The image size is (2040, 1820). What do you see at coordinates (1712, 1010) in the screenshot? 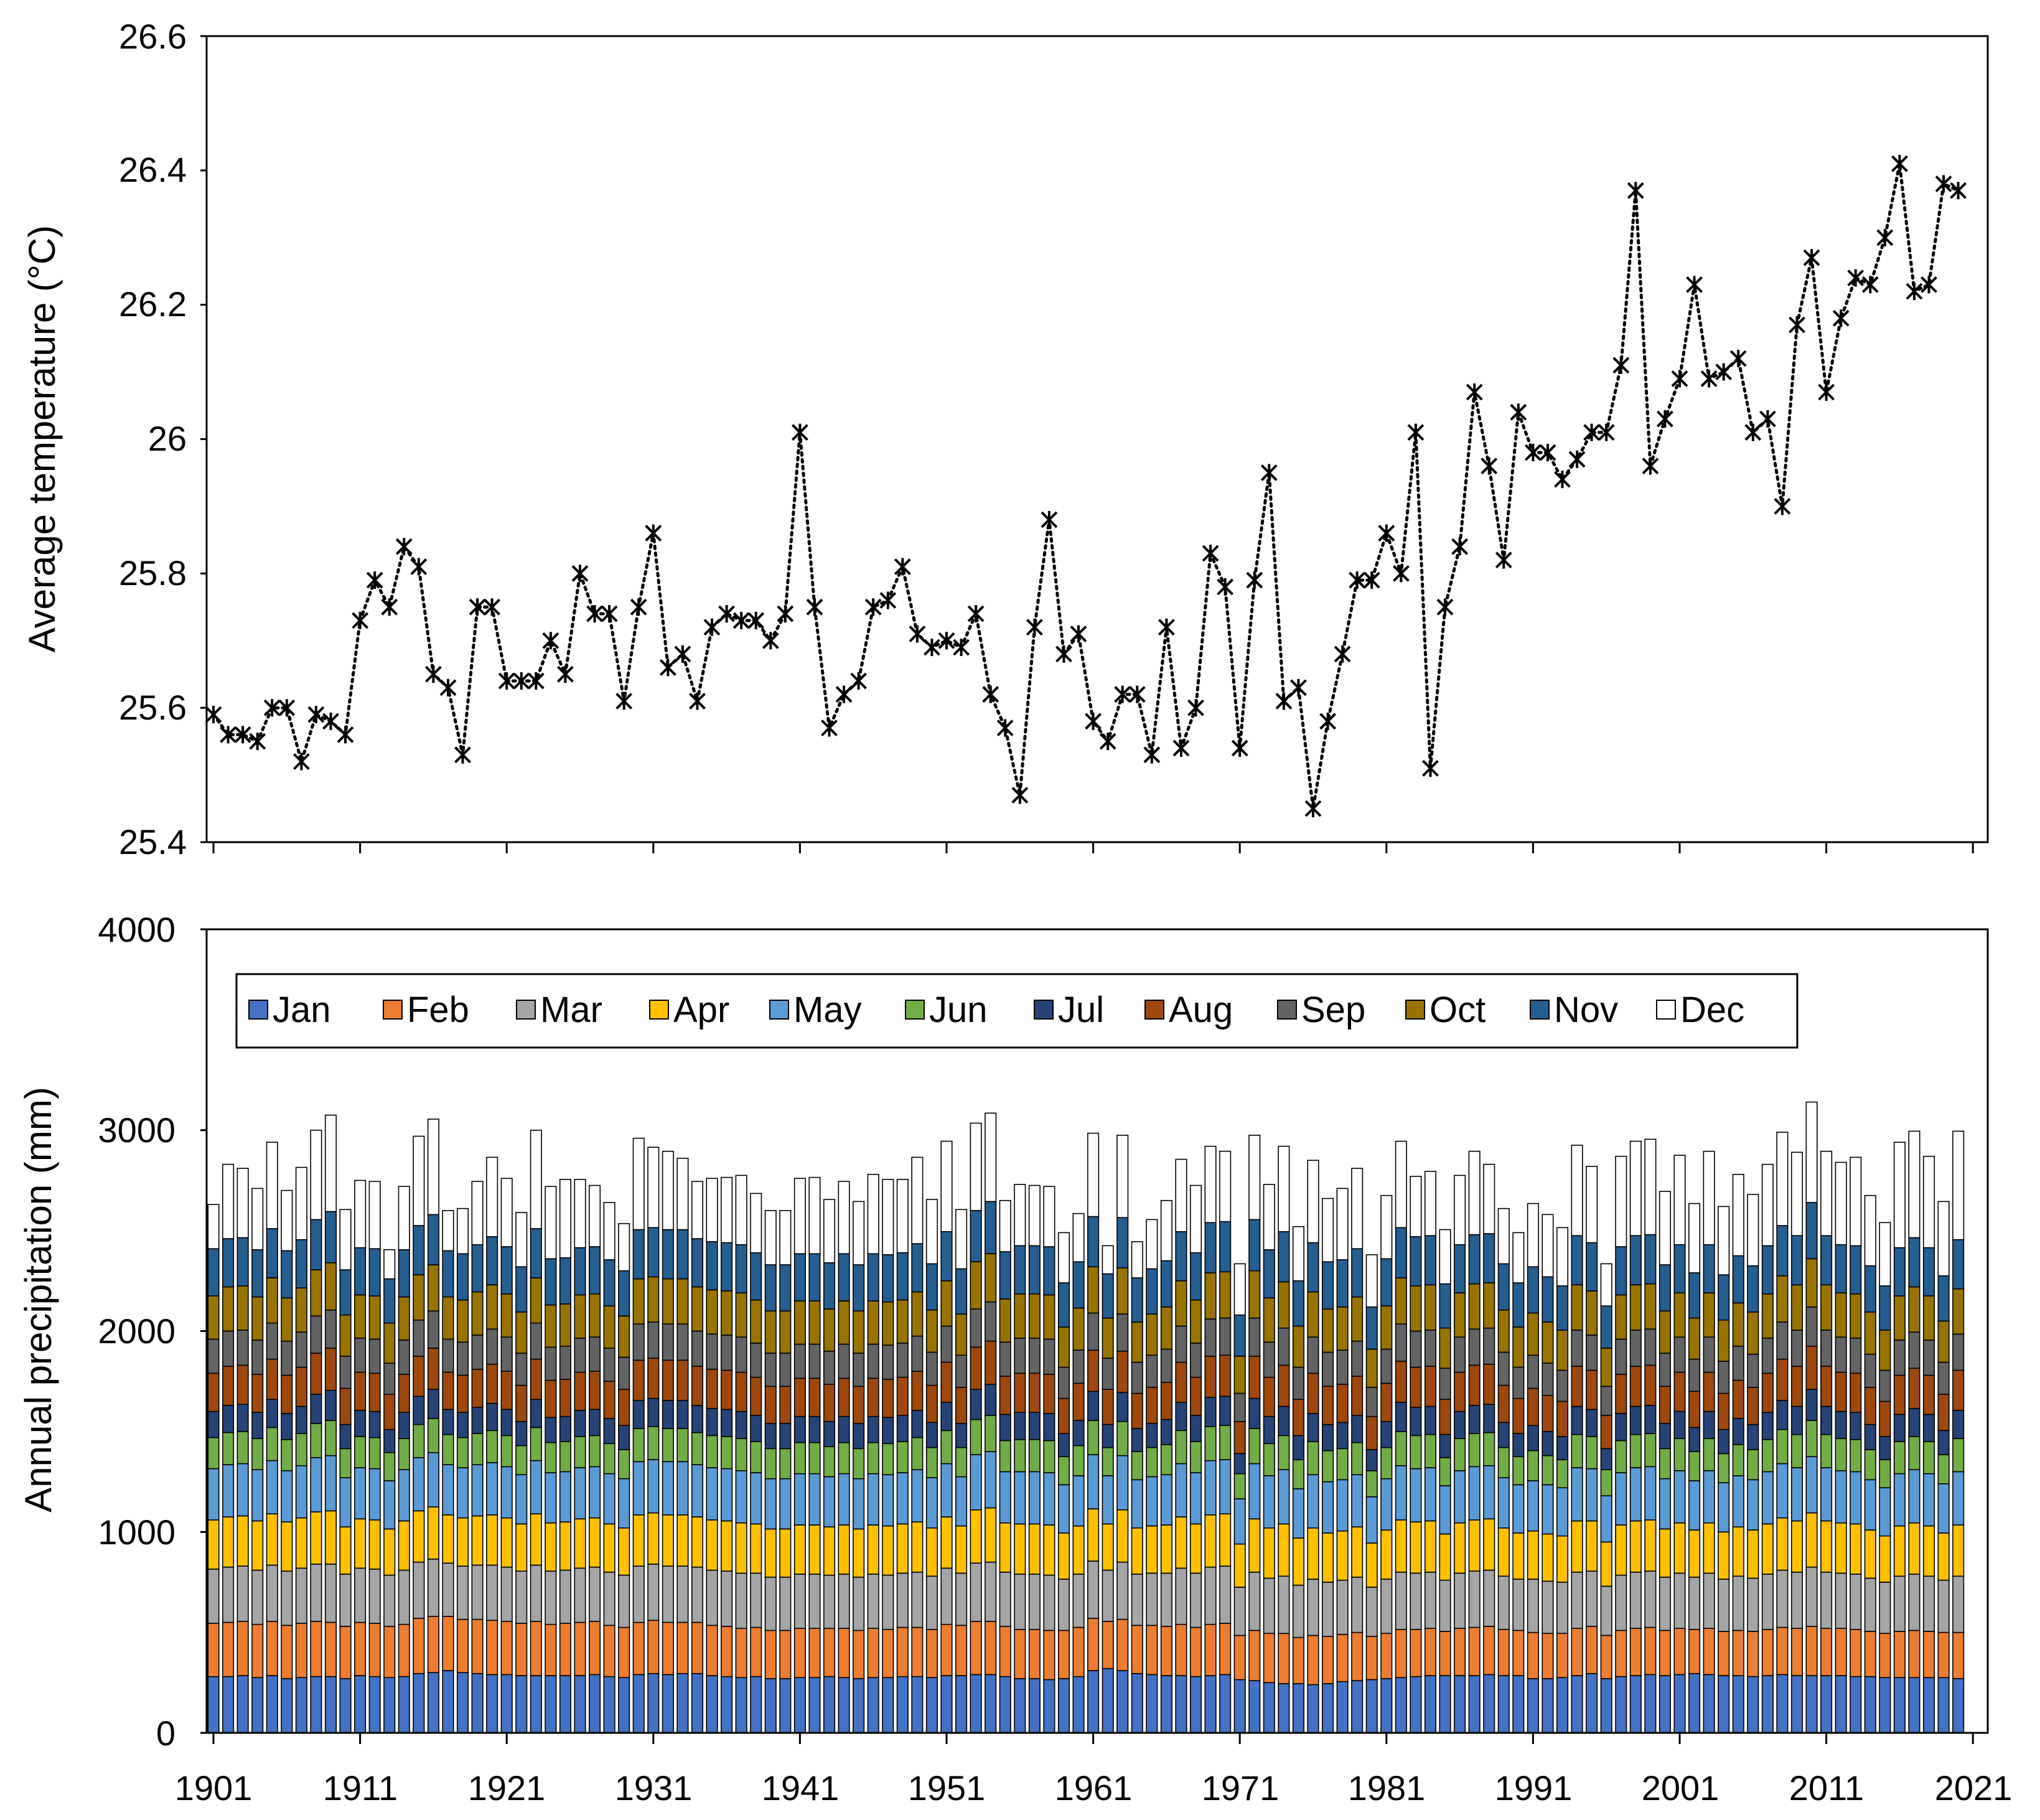
I see `legend-label: Dec` at bounding box center [1712, 1010].